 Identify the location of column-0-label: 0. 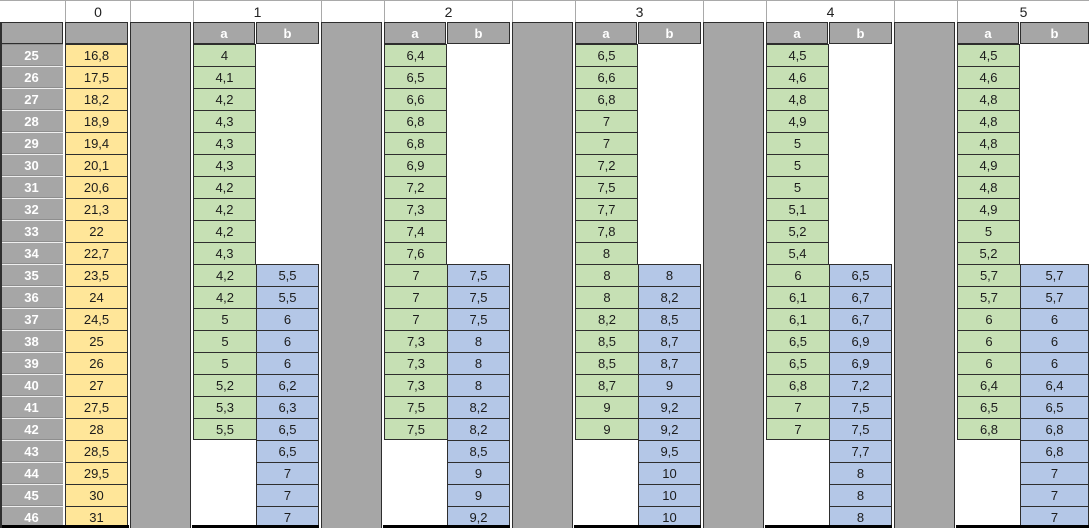
(97, 11).